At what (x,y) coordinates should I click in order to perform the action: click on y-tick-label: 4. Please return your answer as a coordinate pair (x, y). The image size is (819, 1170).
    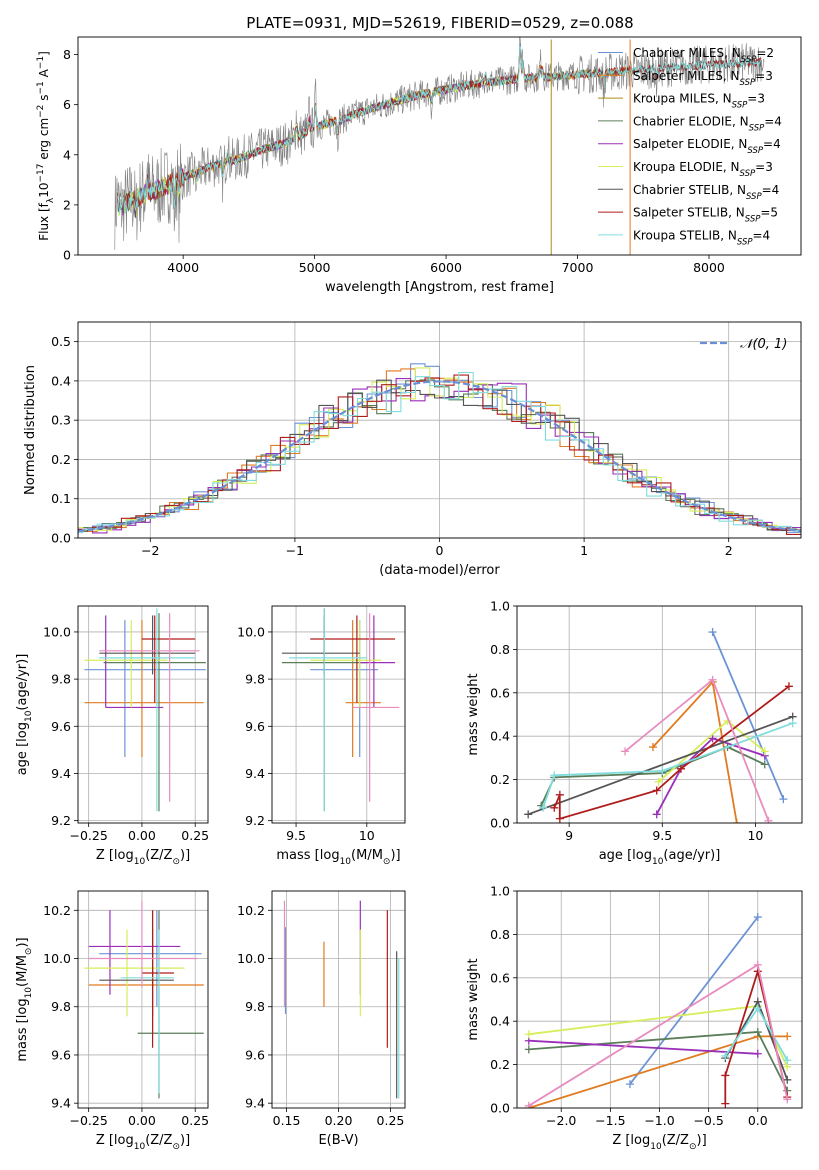
    Looking at the image, I should click on (67, 154).